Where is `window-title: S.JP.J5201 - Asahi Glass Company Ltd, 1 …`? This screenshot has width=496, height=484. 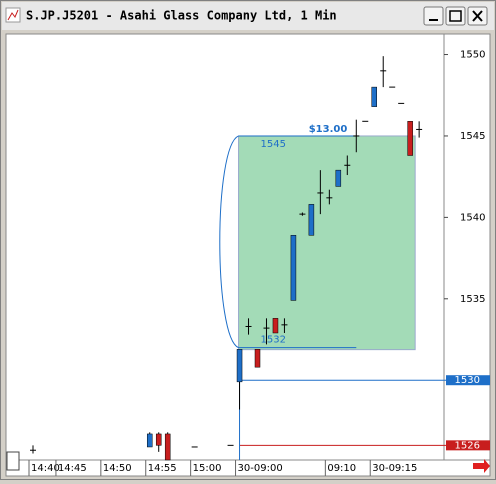
window-title: S.JP.J5201 - Asahi Glass Company Ltd, 1 … is located at coordinates (181, 16).